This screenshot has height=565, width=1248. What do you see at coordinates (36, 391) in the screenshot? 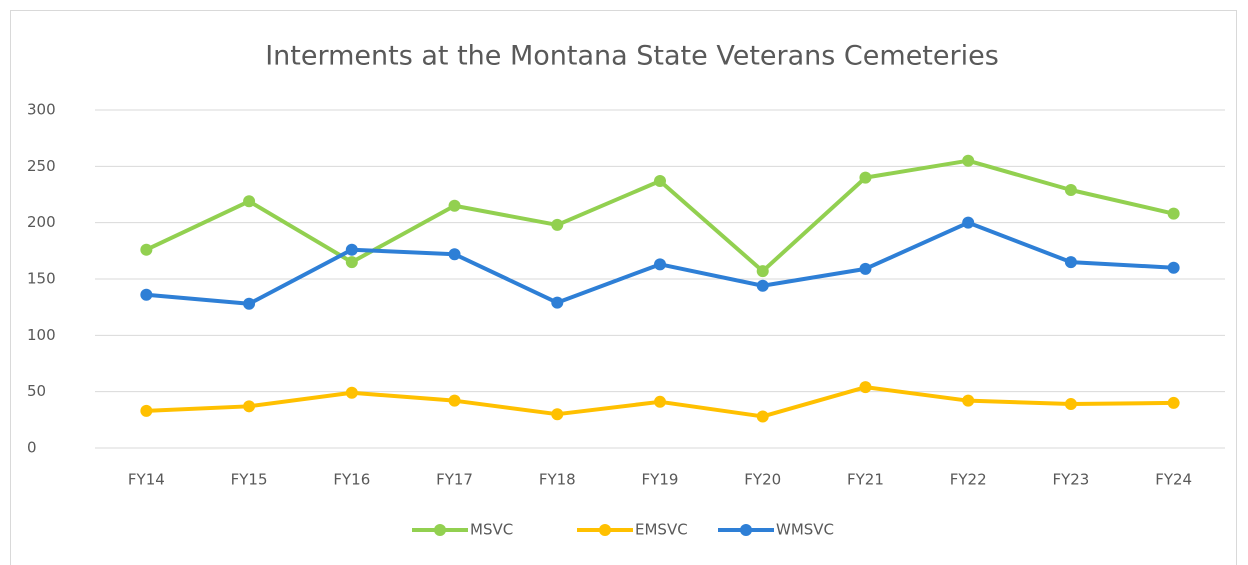
I see `y-tick-label: 50` at bounding box center [36, 391].